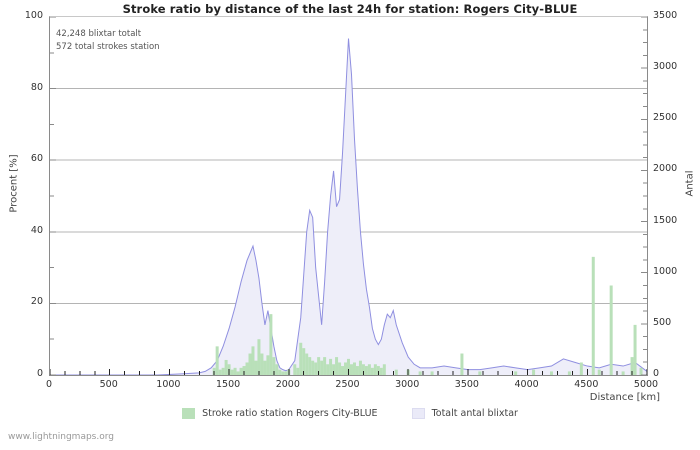 The image size is (700, 450). Describe the element at coordinates (624, 397) in the screenshot. I see `x-axis-title: Distance [km]` at that location.